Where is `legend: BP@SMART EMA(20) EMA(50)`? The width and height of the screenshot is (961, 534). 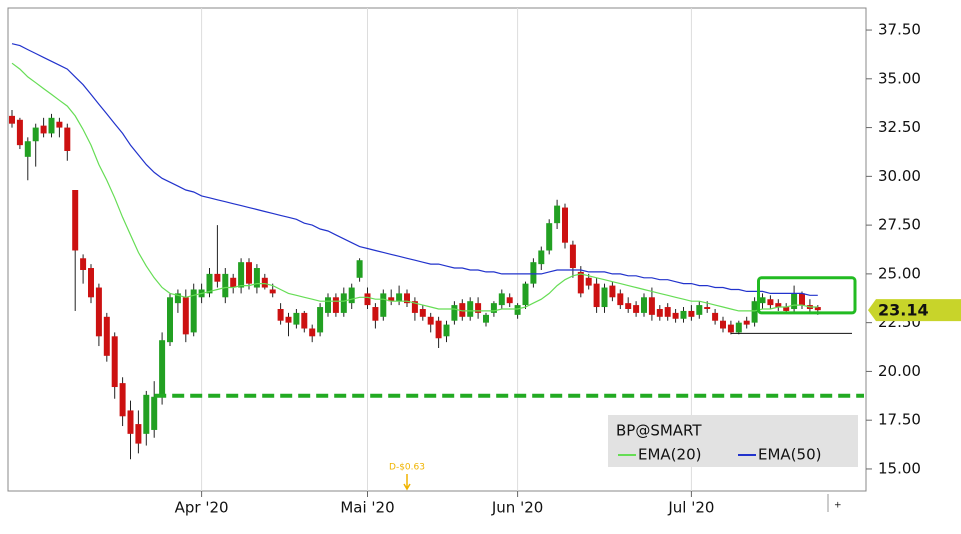
legend: BP@SMART EMA(20) EMA(50) is located at coordinates (733, 441).